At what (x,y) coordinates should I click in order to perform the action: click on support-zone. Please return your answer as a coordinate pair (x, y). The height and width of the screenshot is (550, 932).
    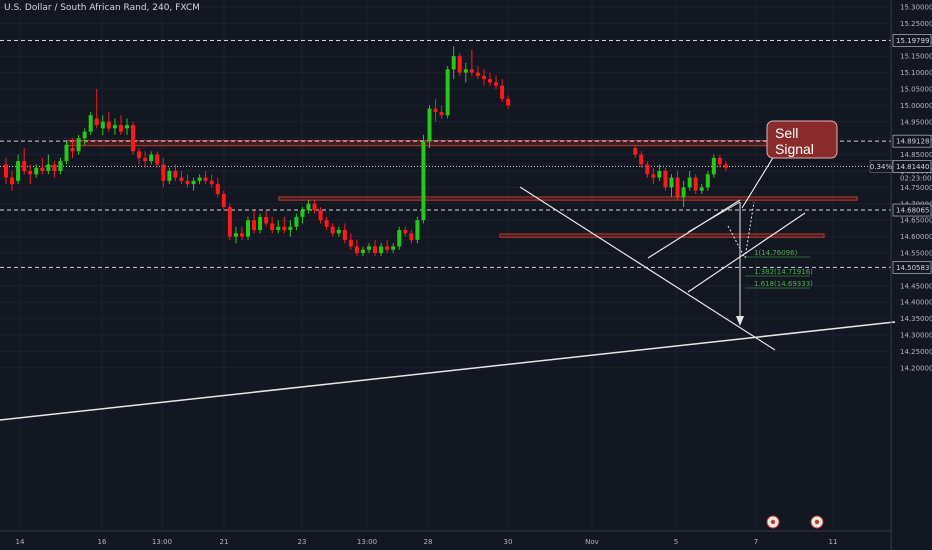
    Looking at the image, I should click on (662, 235).